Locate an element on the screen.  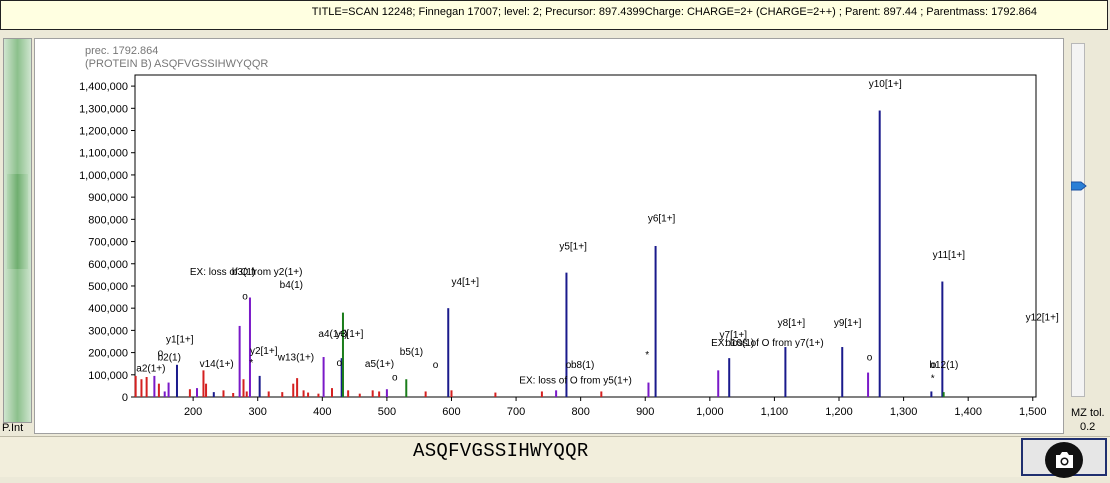
y-tick-label: 1,200,000 is located at coordinates (103, 132).